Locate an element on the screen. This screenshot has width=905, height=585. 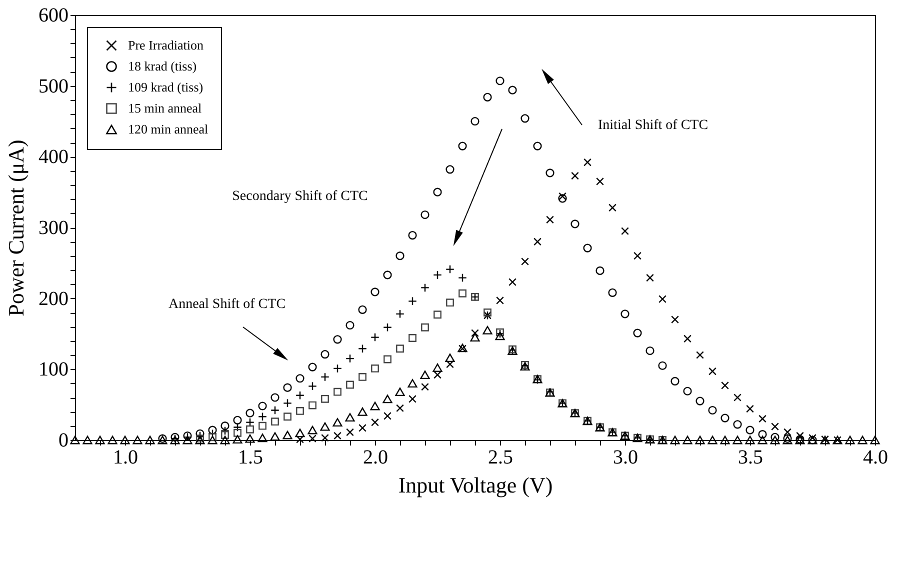
y-tick-label: 600 is located at coordinates (53, 15).